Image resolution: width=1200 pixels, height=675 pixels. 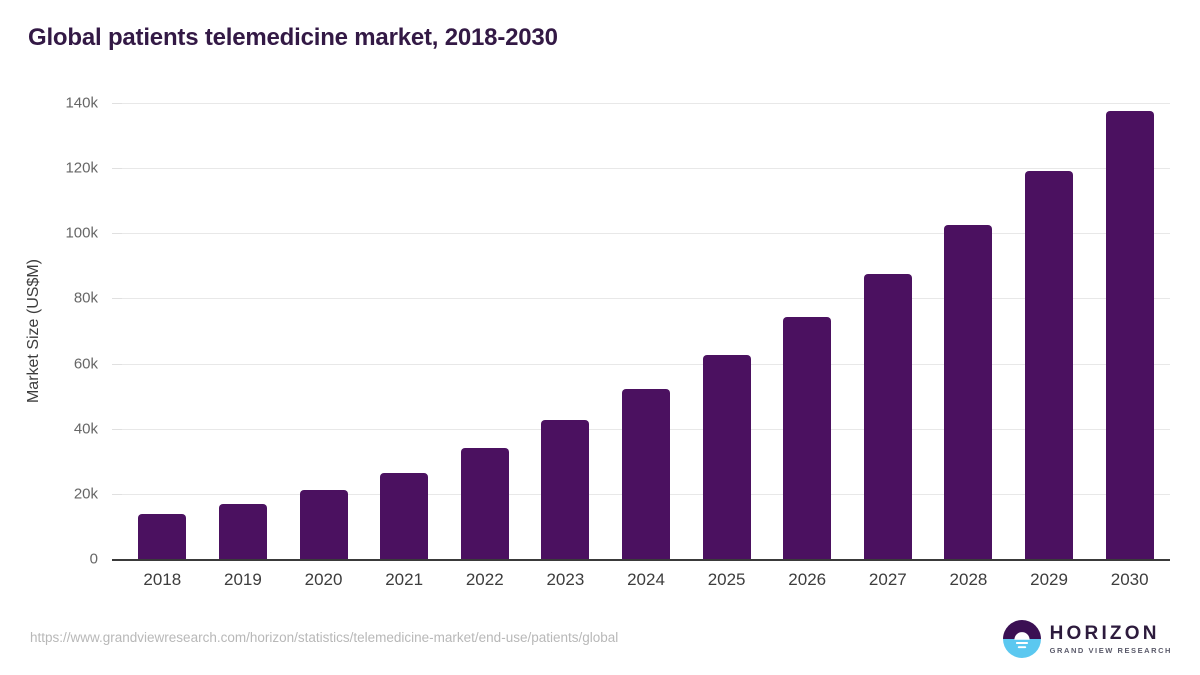 I want to click on x-tick-label: 2021, so click(x=404, y=579).